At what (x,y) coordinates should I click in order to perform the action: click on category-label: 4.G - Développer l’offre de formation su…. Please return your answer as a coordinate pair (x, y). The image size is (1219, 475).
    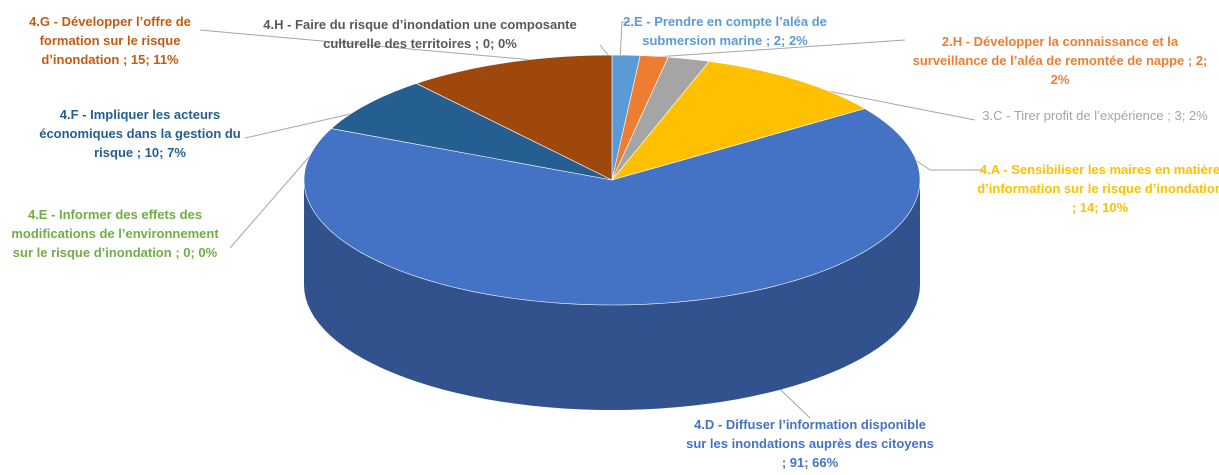
    Looking at the image, I should click on (110, 40).